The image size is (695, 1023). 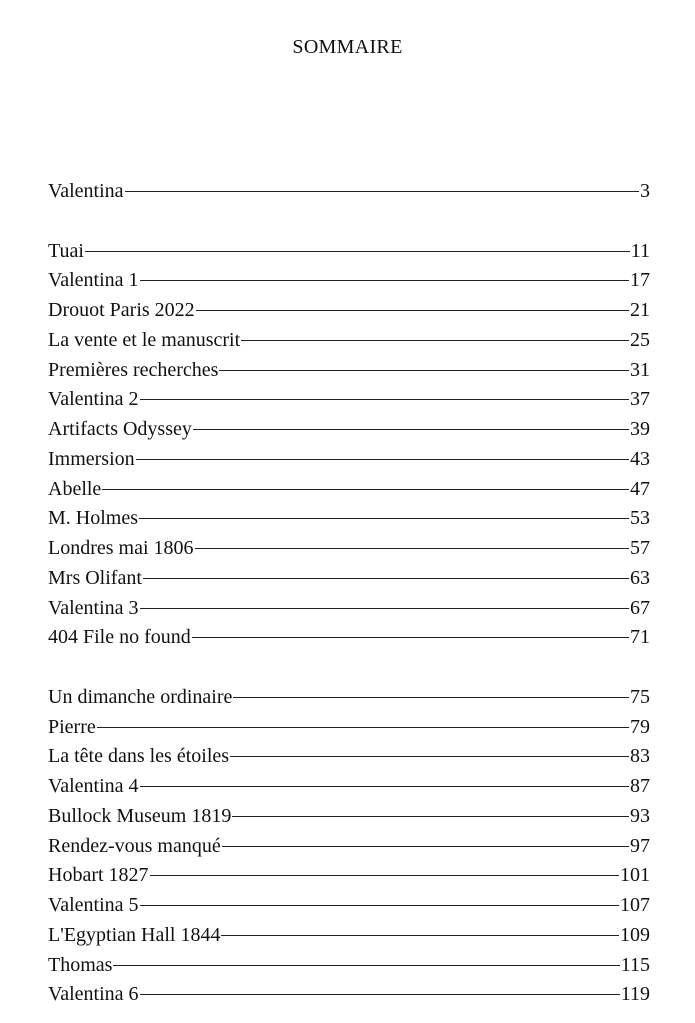 I want to click on toc-entry-page: 97, so click(x=640, y=845).